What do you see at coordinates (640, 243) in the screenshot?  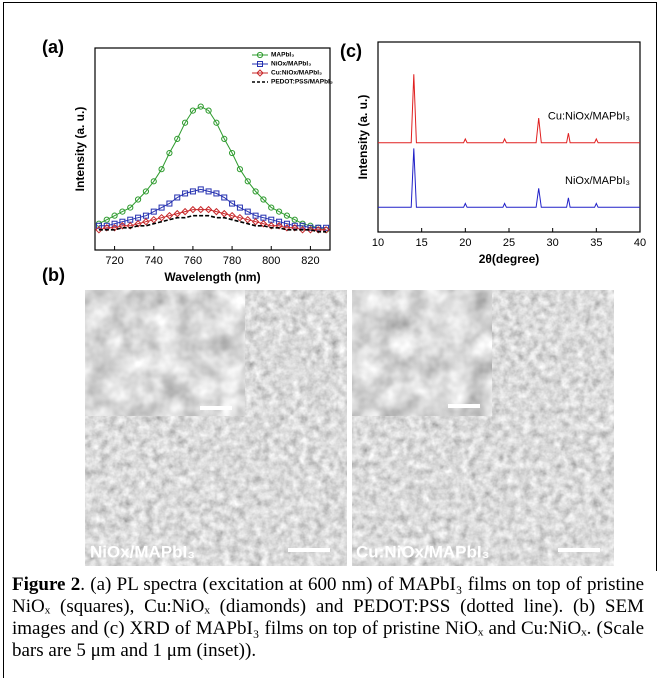 I see `x-tick-label: 40` at bounding box center [640, 243].